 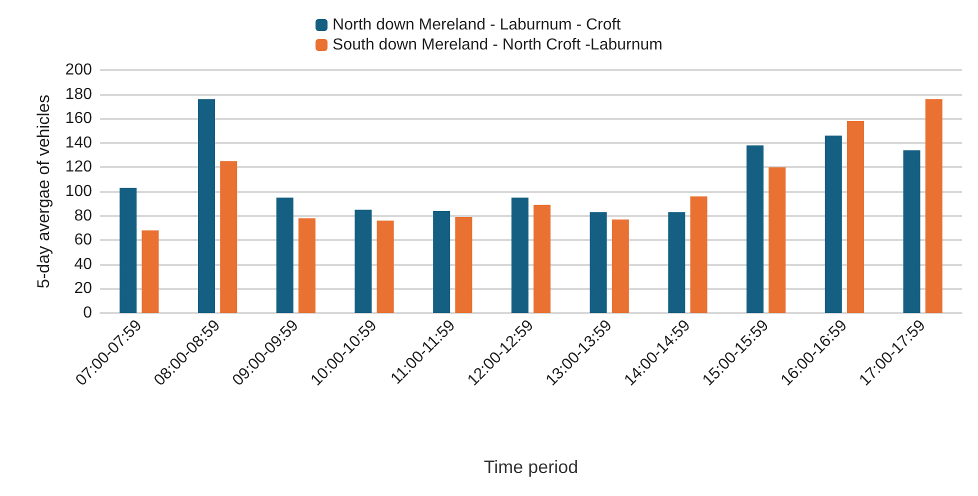 What do you see at coordinates (78, 119) in the screenshot?
I see `y-tick-label: 160` at bounding box center [78, 119].